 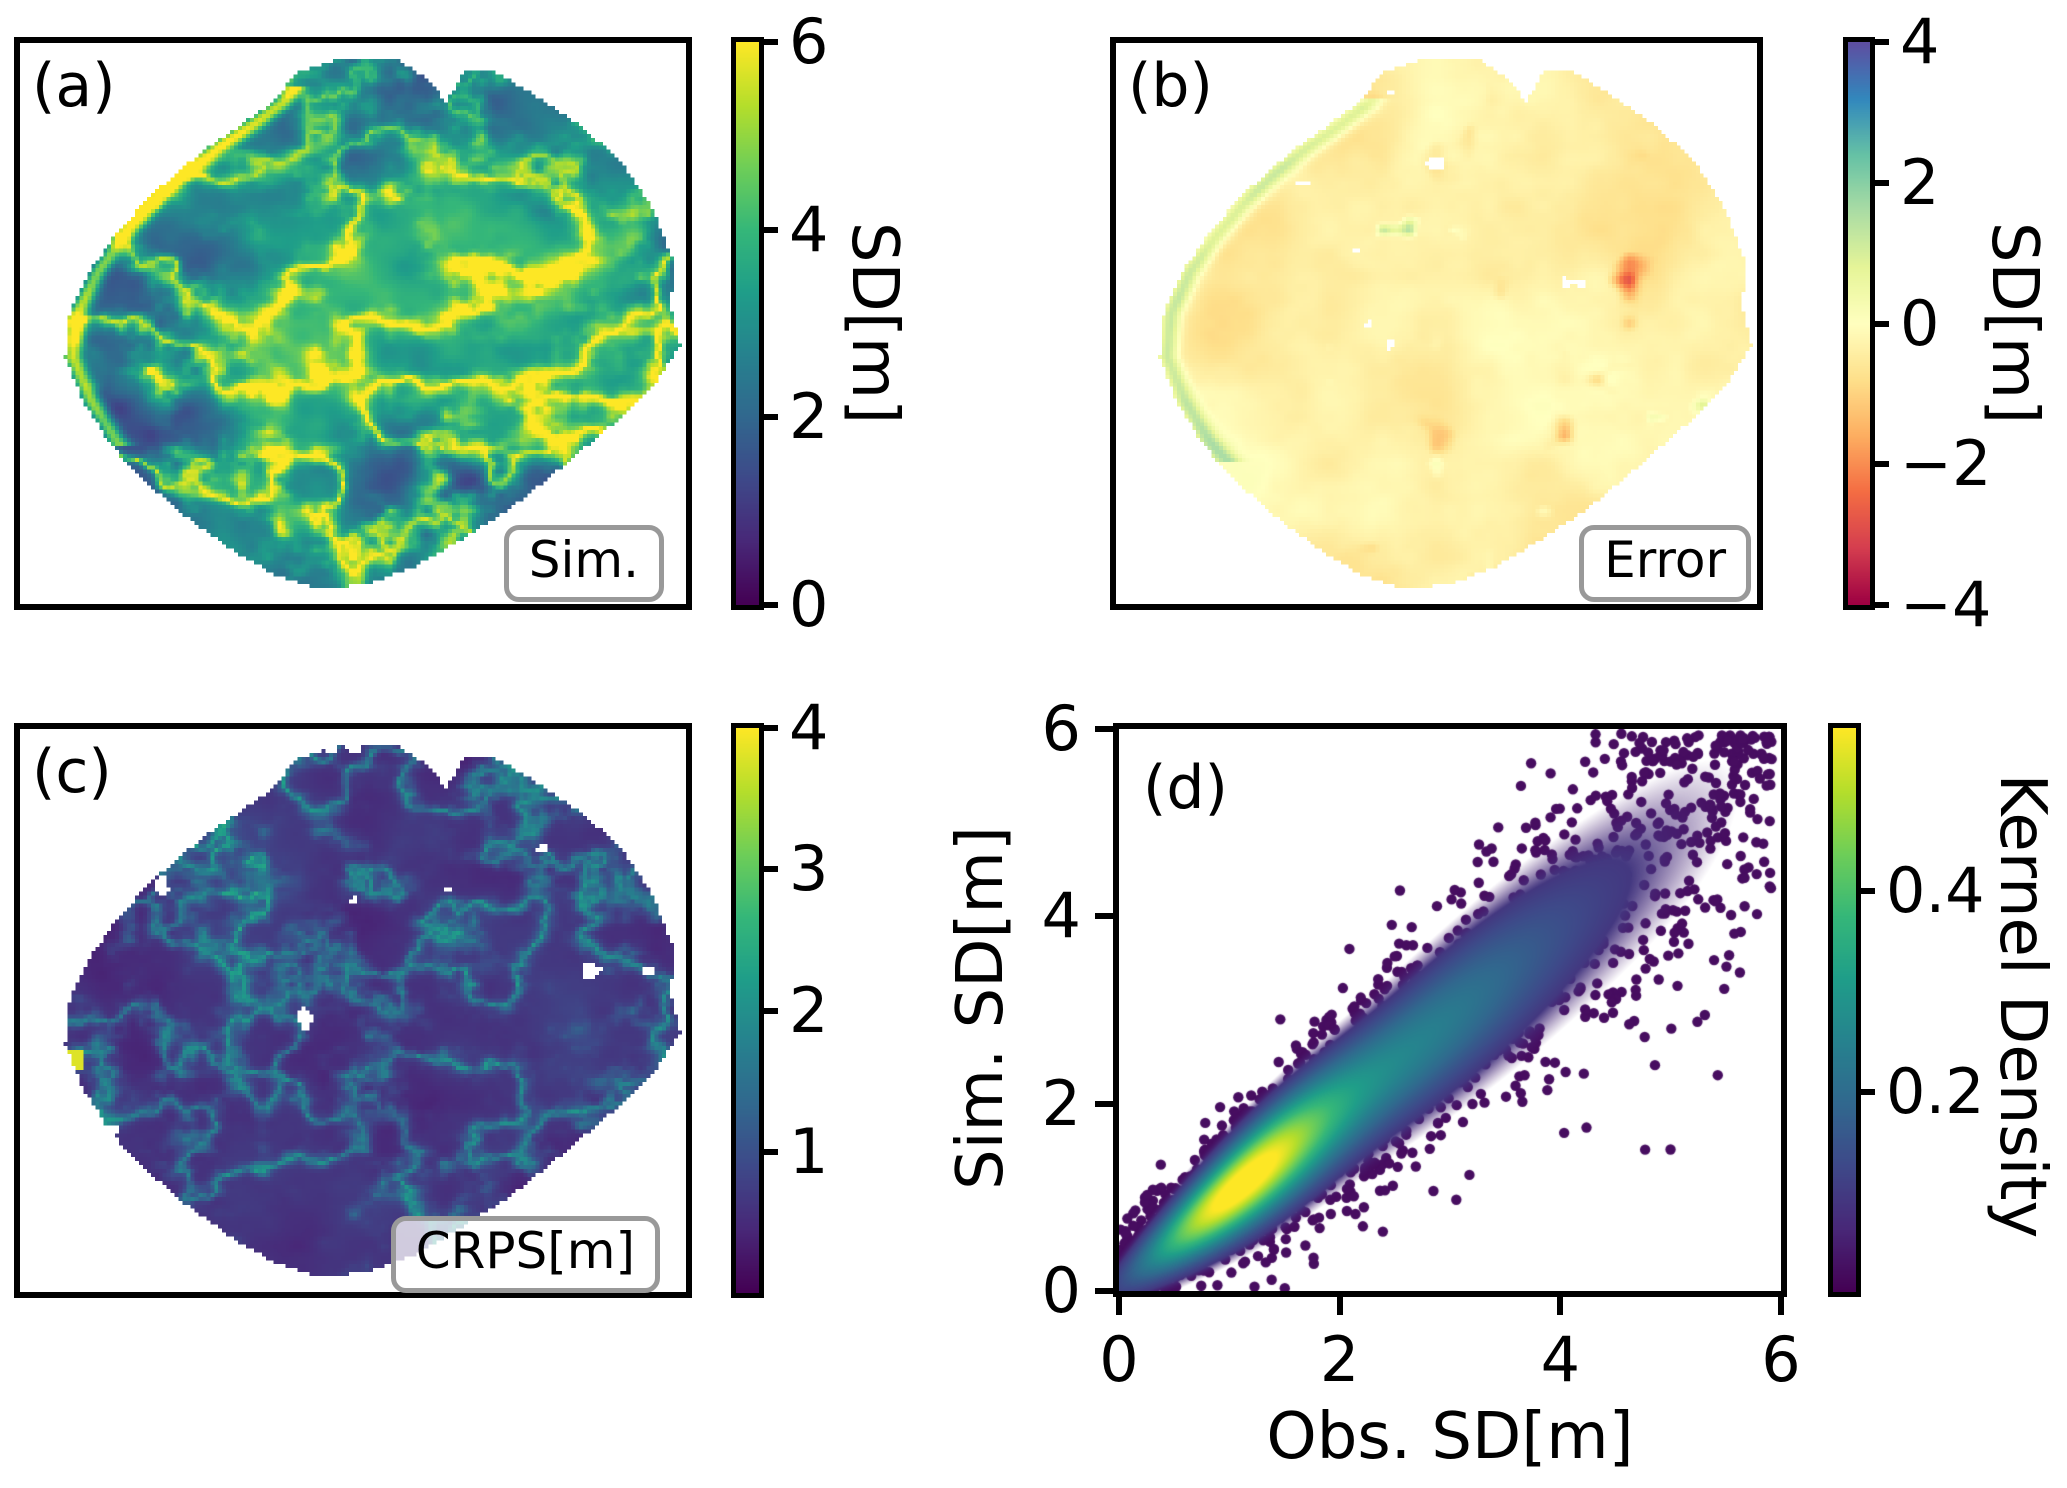 What do you see at coordinates (1935, 891) in the screenshot?
I see `colorbar-tick-label: 0.4` at bounding box center [1935, 891].